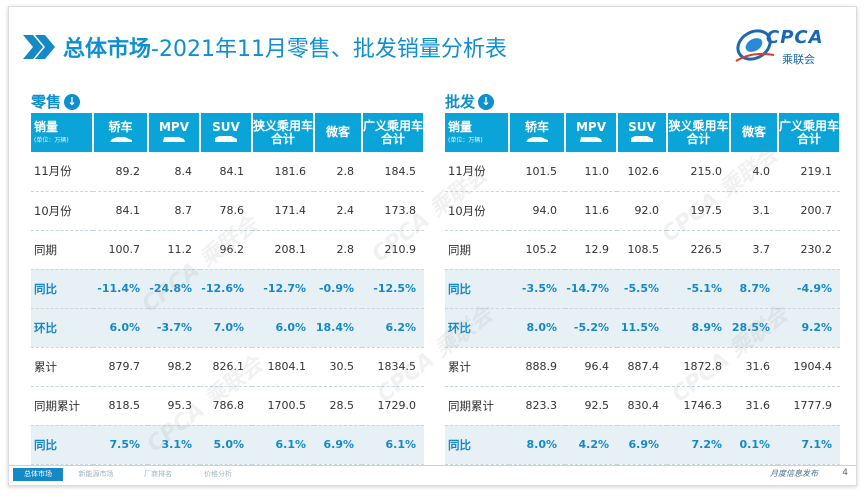 The height and width of the screenshot is (496, 865). What do you see at coordinates (120, 445) in the screenshot?
I see `table-cell: 7.5%` at bounding box center [120, 445].